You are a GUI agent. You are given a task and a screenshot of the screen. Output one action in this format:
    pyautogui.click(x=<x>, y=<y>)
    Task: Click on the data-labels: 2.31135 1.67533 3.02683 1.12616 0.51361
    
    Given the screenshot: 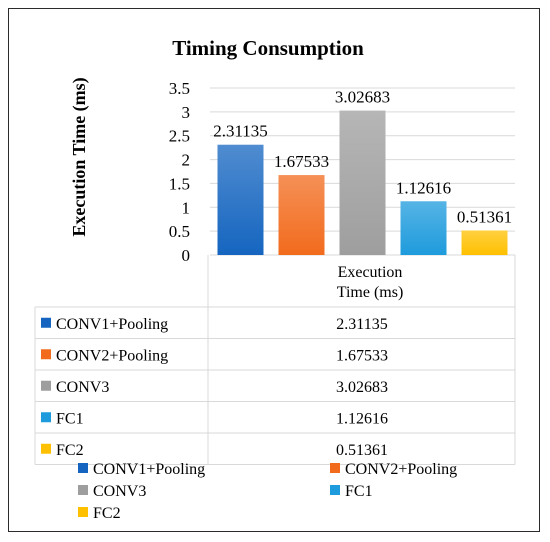 What is the action you would take?
    pyautogui.click(x=362, y=157)
    